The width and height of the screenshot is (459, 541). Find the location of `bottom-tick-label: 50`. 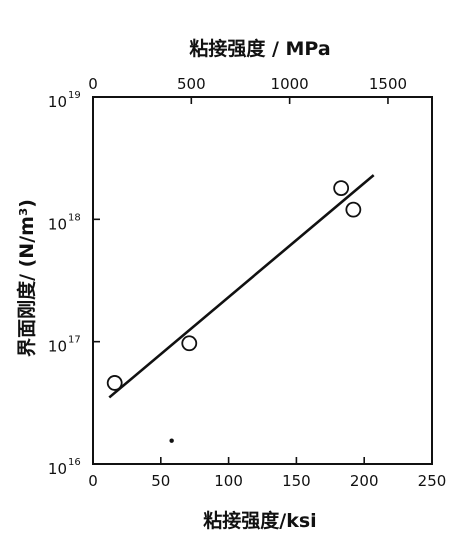

bottom-tick-label: 50 is located at coordinates (160, 481).